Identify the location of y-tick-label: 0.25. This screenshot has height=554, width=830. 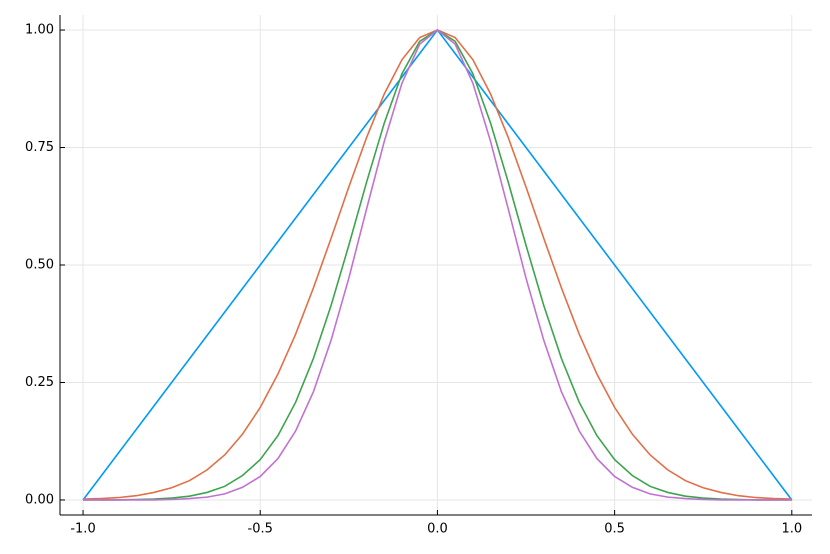
(39, 382).